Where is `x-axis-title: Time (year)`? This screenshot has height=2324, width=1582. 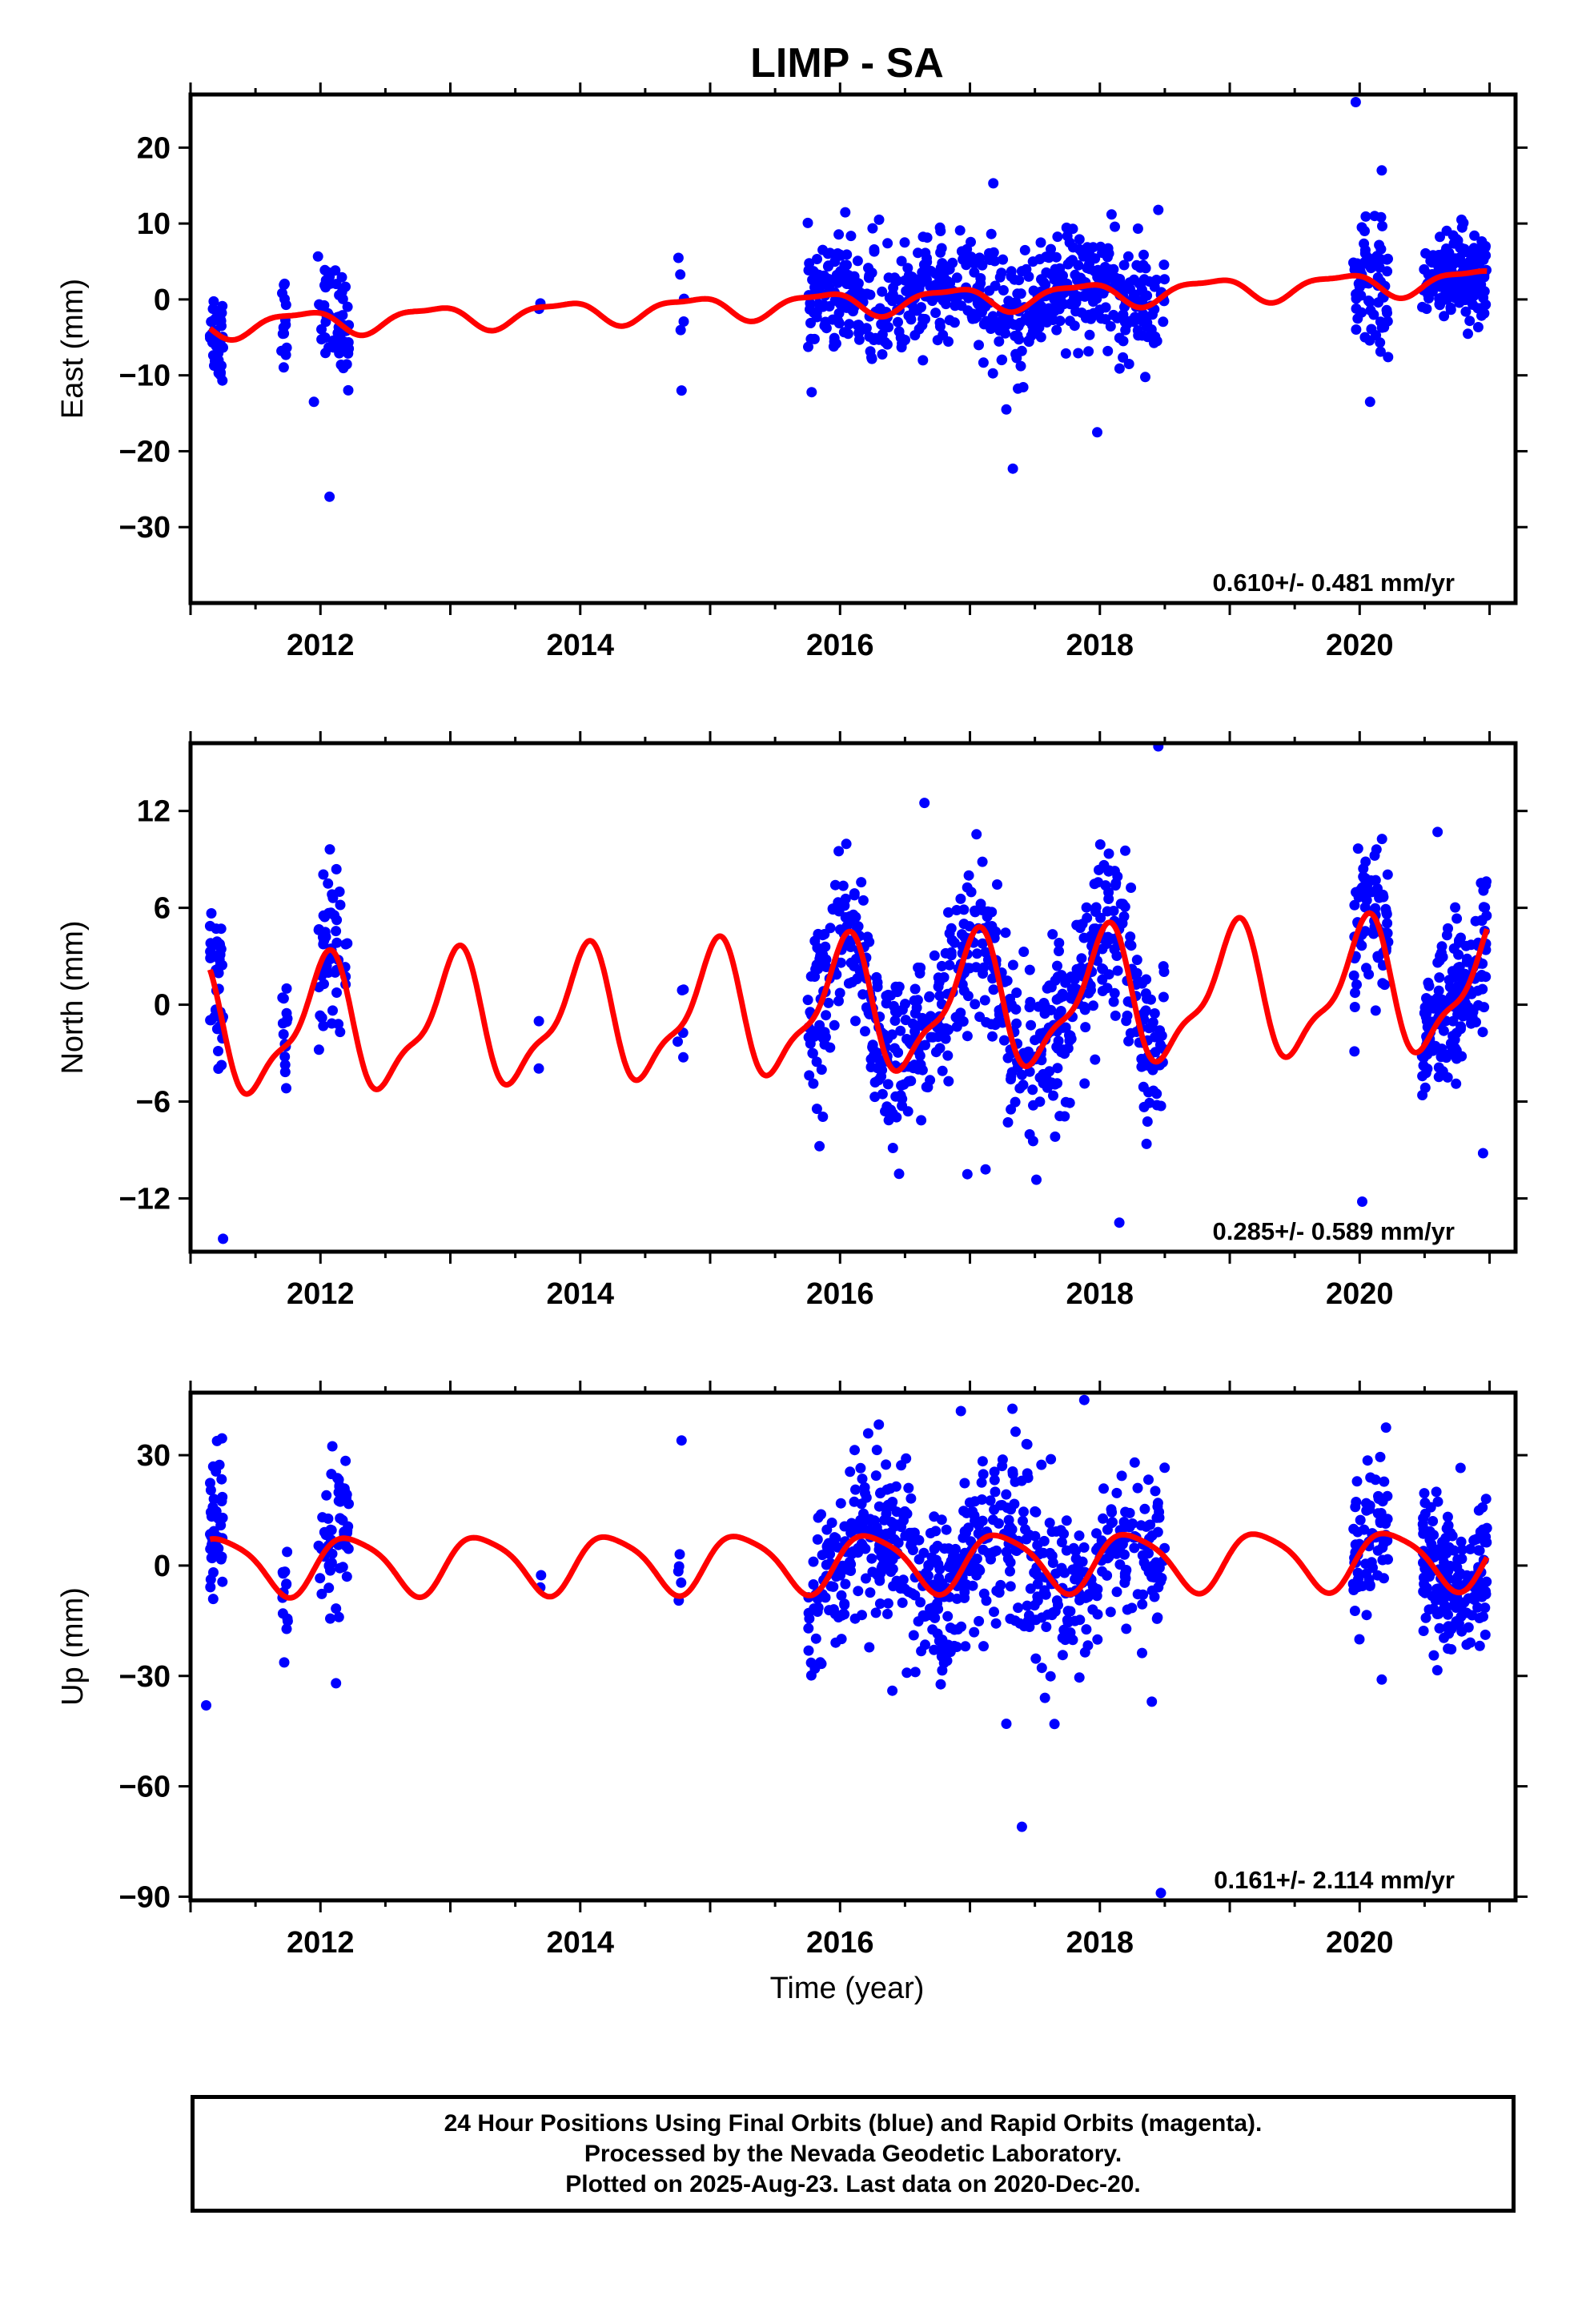 x-axis-title: Time (year) is located at coordinates (847, 1988).